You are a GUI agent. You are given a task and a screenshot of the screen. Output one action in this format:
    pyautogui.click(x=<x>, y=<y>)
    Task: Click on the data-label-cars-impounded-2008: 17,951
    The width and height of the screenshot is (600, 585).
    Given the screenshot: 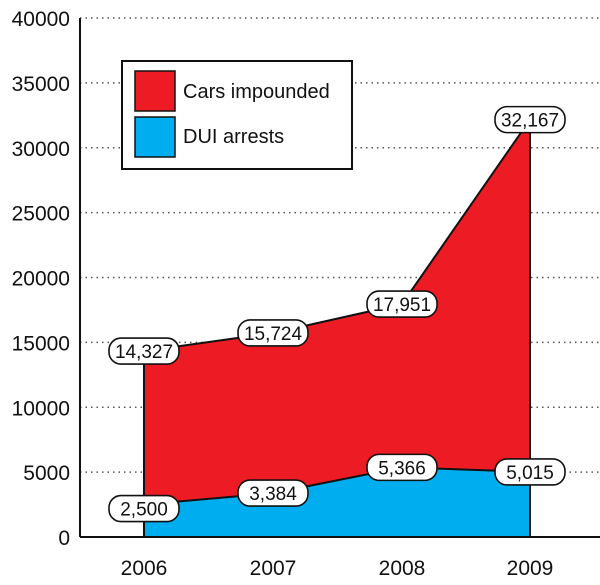 What is the action you would take?
    pyautogui.click(x=402, y=304)
    